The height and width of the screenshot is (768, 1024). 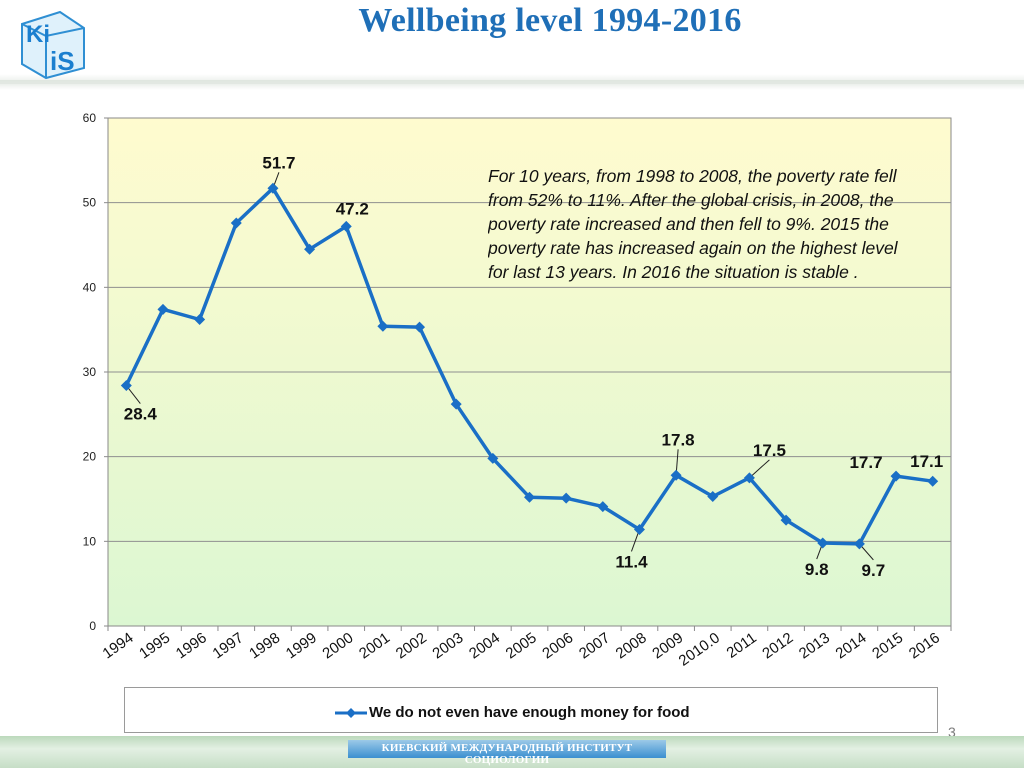 What do you see at coordinates (817, 569) in the screenshot?
I see `data-label: 9.8` at bounding box center [817, 569].